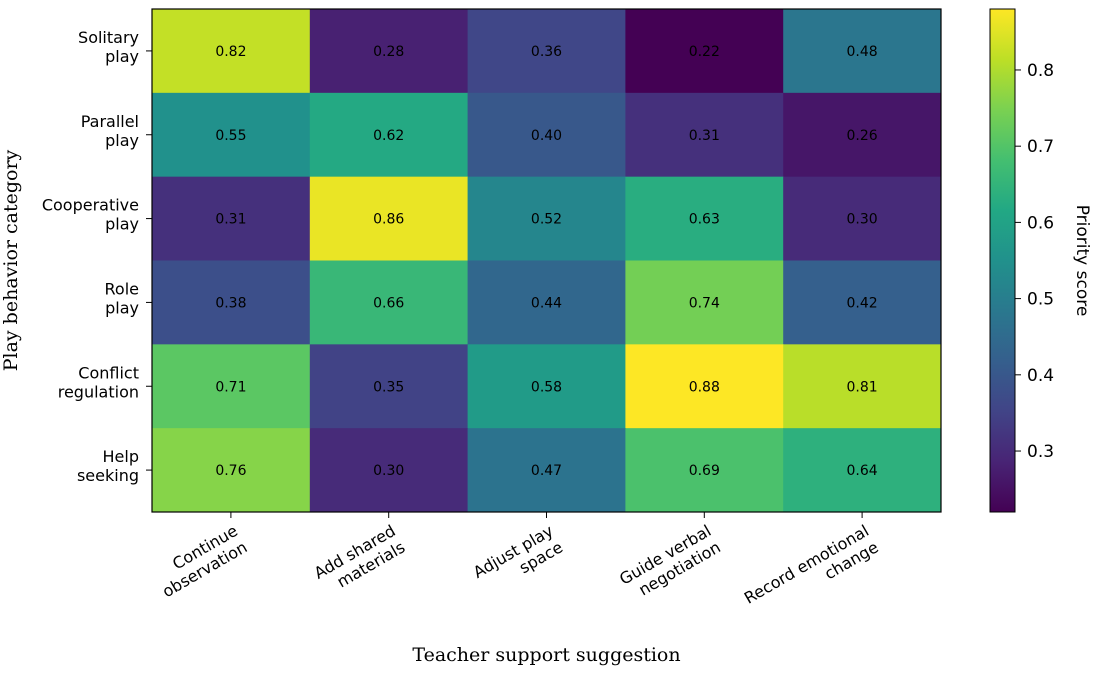 This screenshot has width=1097, height=675. I want to click on cell-value-label: 0.58, so click(546, 387).